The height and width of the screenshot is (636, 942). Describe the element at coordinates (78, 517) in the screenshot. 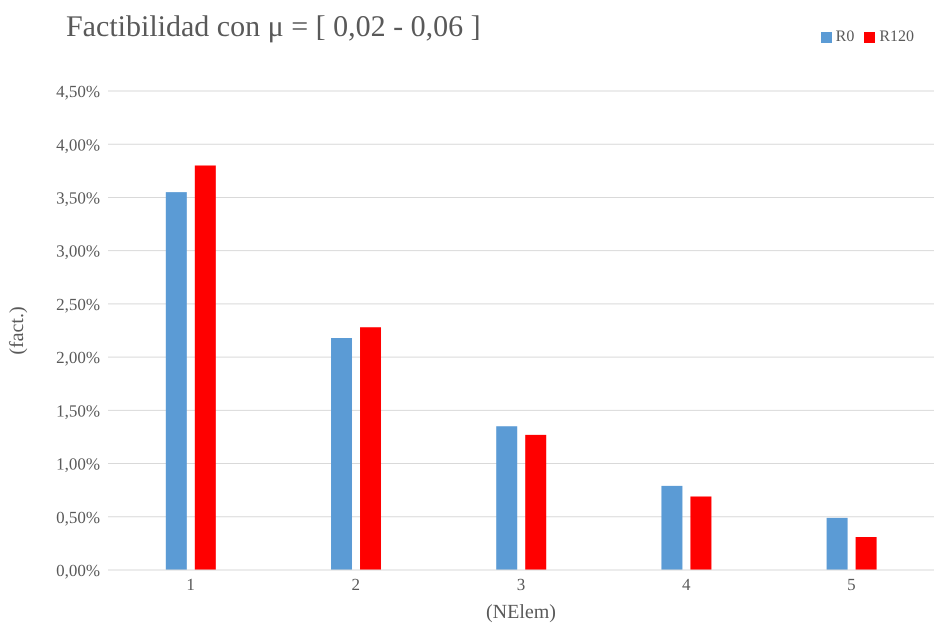

I see `y-tick-label: 0,50%` at that location.